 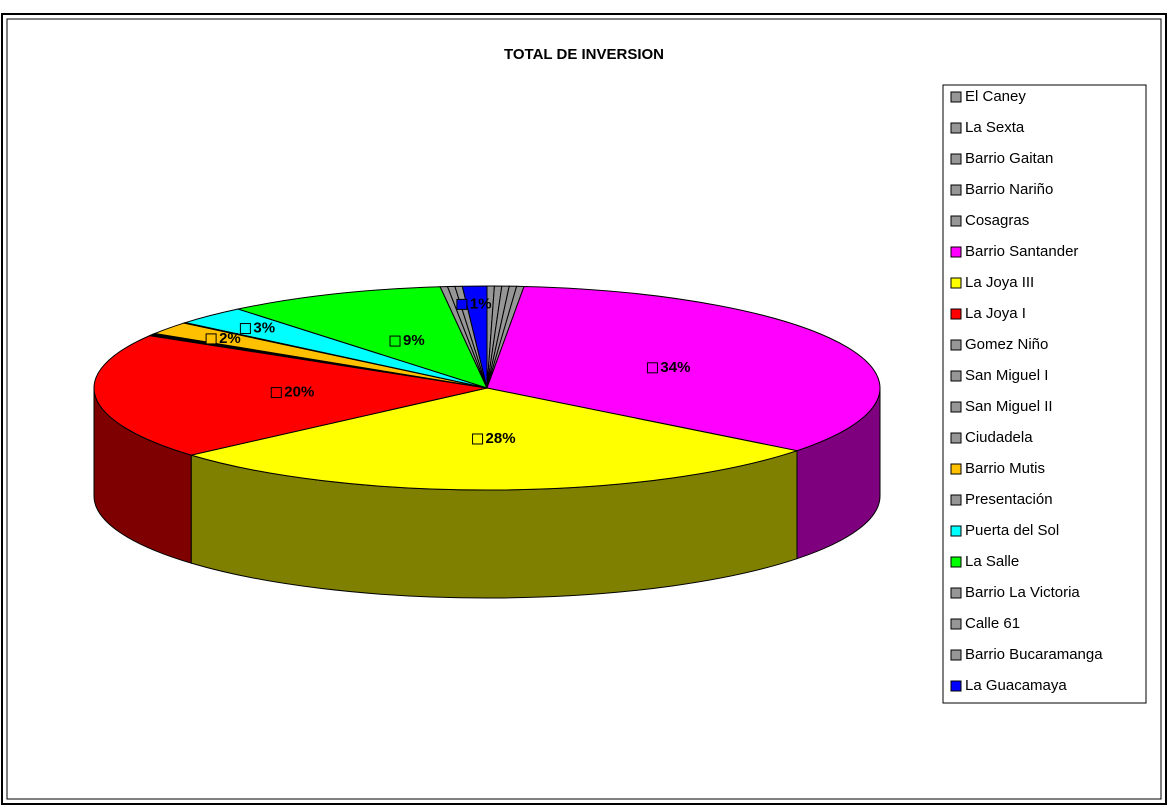 I want to click on legend-label: Barrio Nariño, so click(x=1009, y=189).